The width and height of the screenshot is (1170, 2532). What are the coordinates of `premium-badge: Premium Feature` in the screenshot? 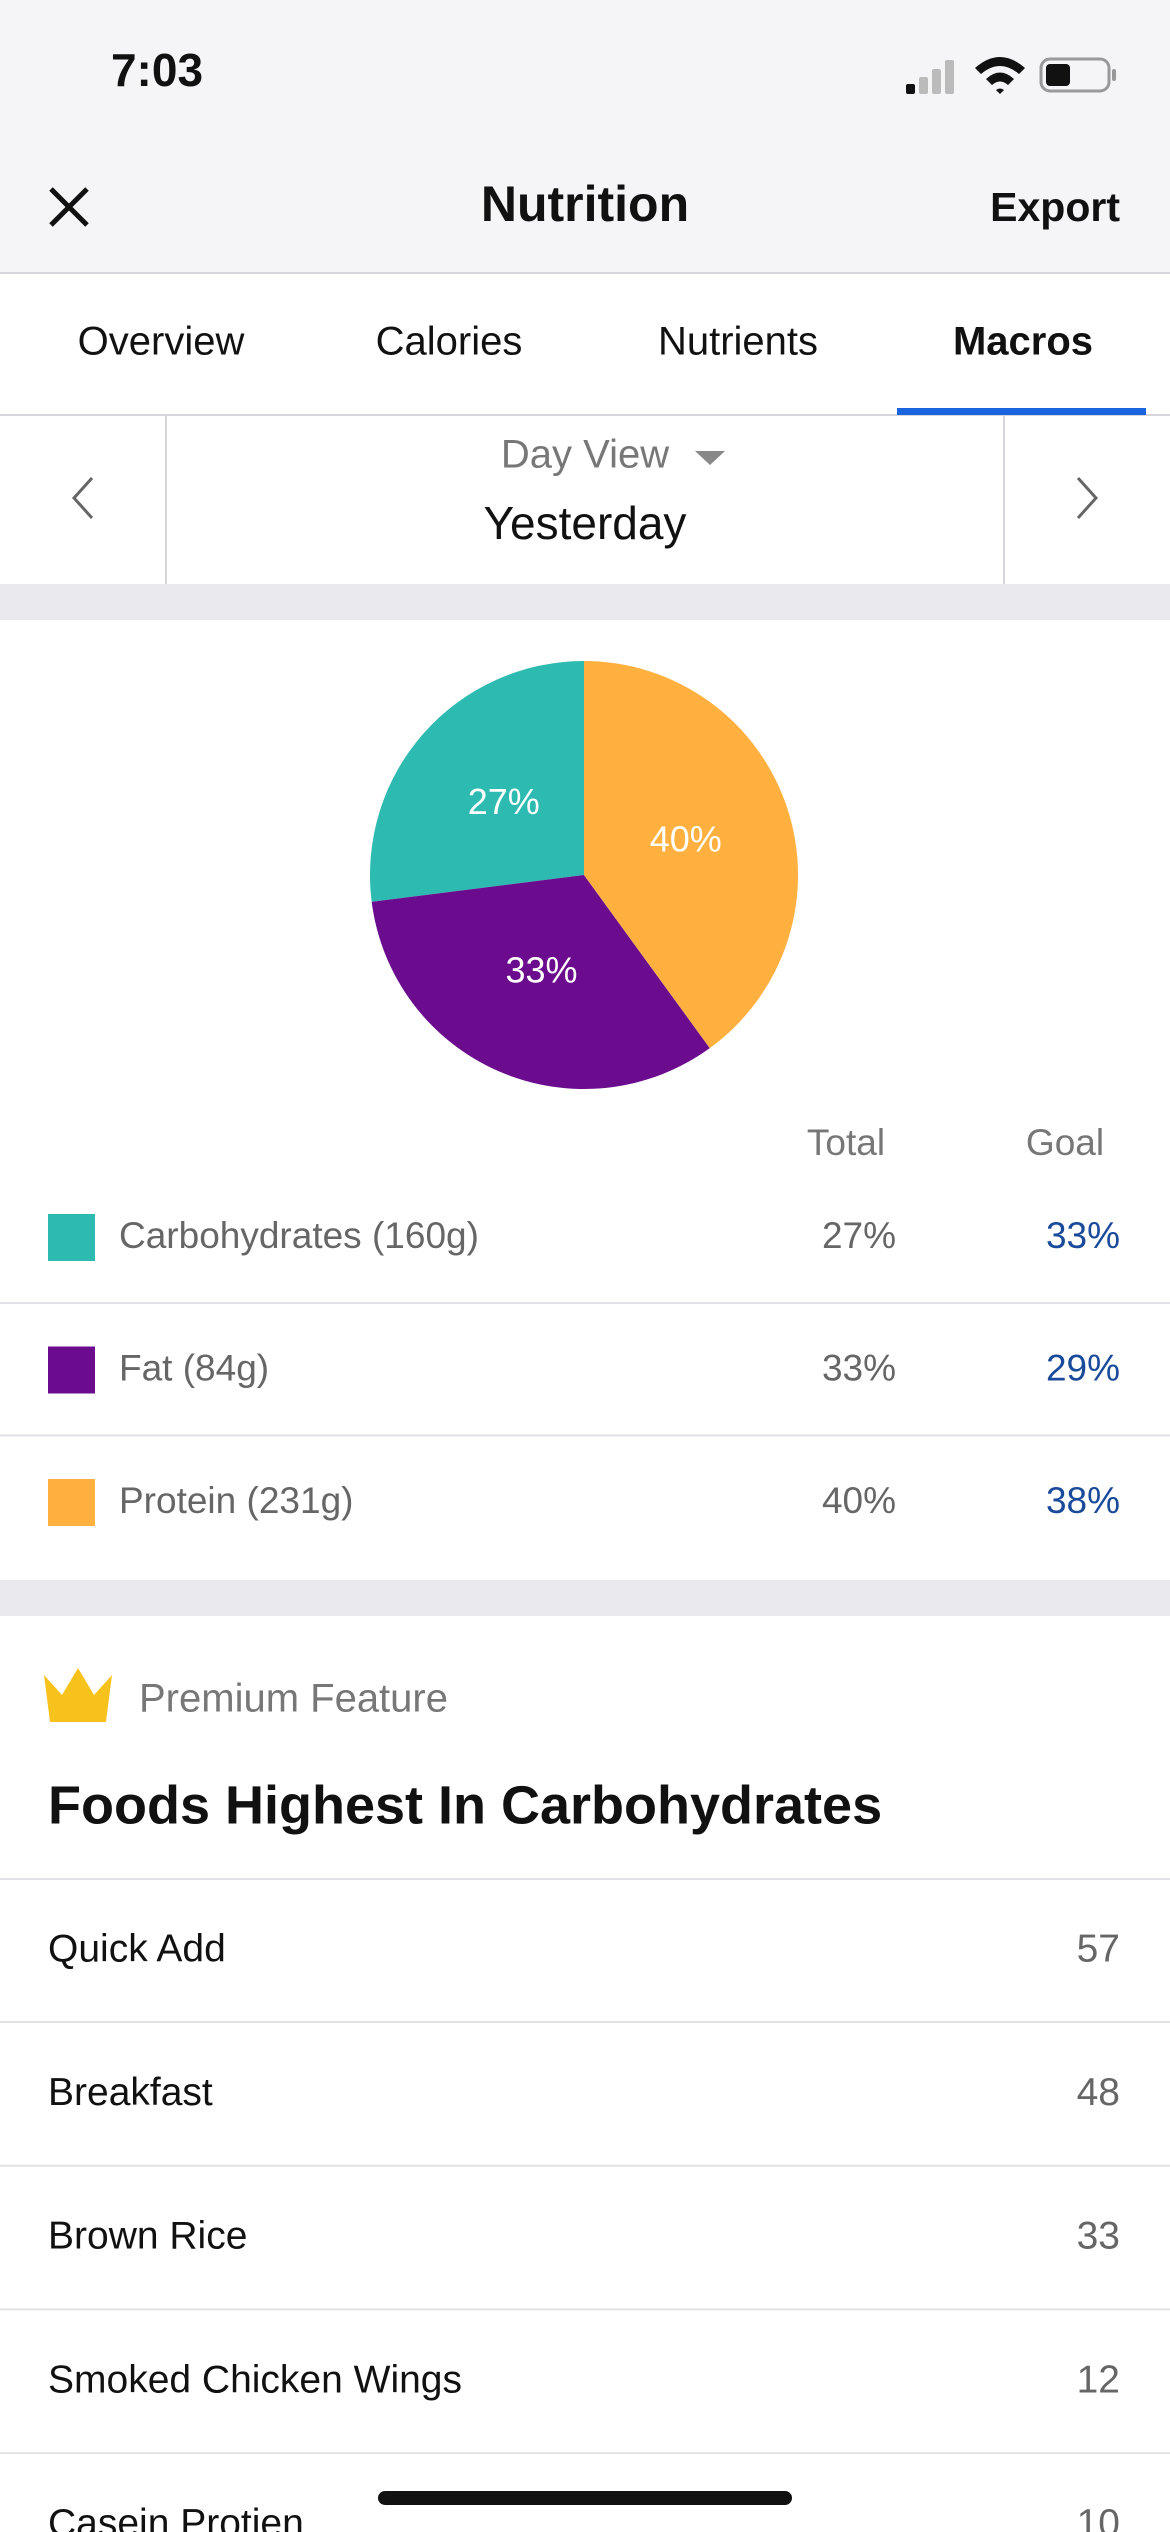 It's located at (293, 1699).